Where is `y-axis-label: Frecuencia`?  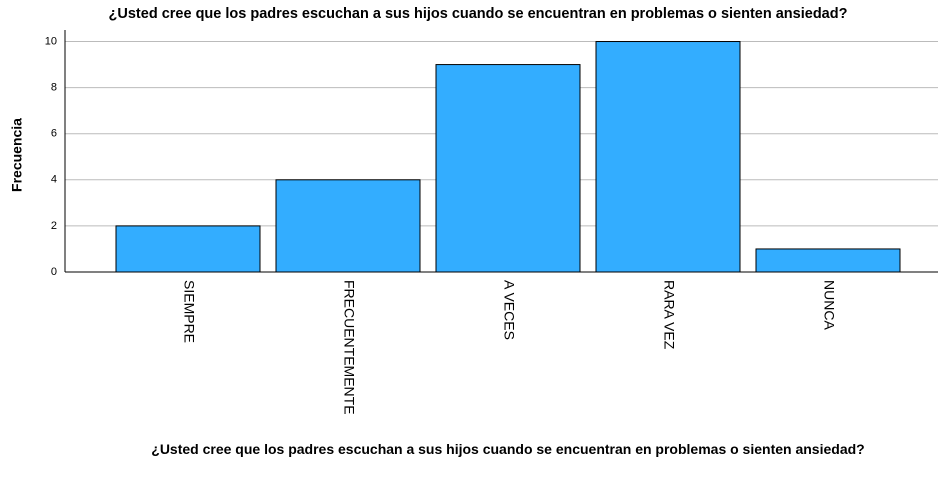
y-axis-label: Frecuencia is located at coordinates (17, 155).